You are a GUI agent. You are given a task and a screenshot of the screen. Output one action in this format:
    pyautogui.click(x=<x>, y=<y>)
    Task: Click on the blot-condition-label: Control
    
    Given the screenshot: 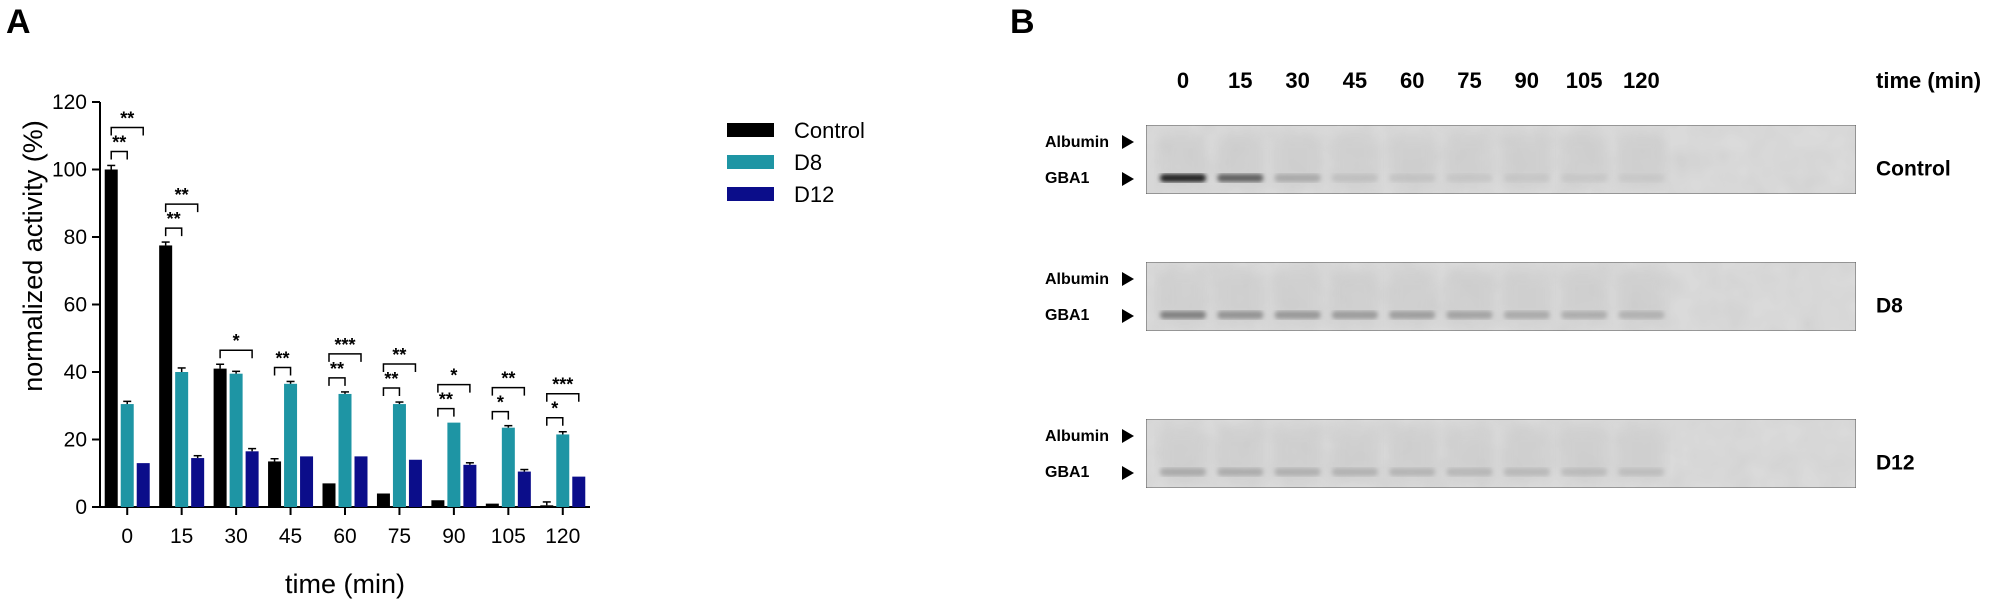 What is the action you would take?
    pyautogui.click(x=1913, y=169)
    